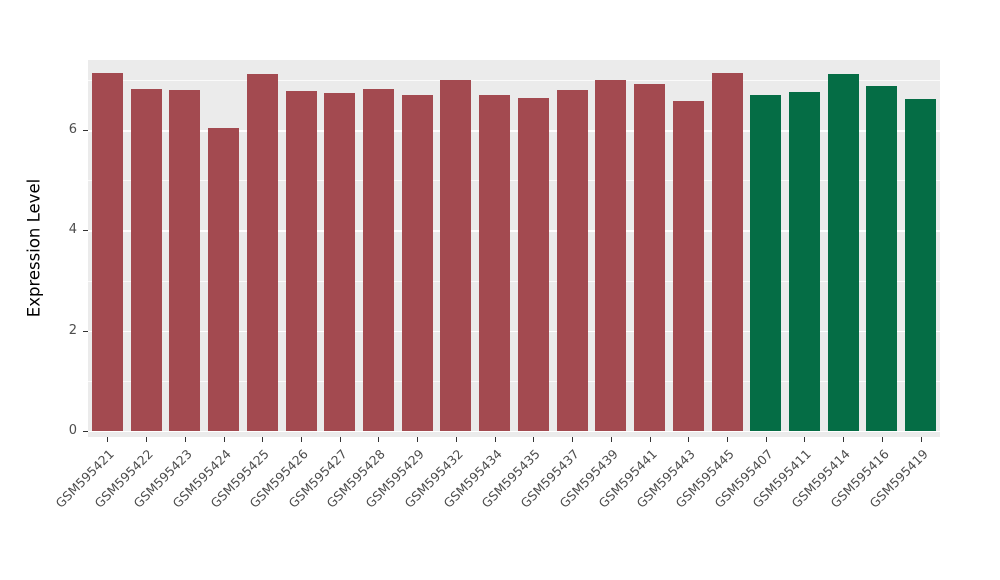 Image resolution: width=1000 pixels, height=580 pixels. Describe the element at coordinates (72, 130) in the screenshot. I see `y-tick-label: 6` at that location.